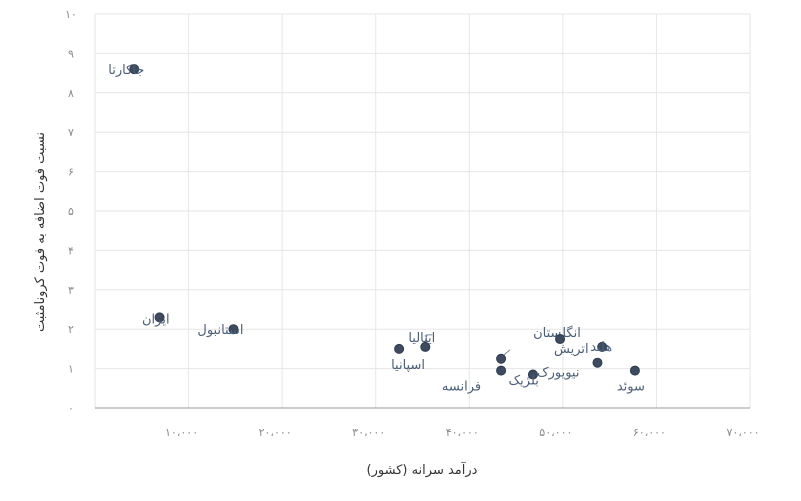 The height and width of the screenshot is (501, 801). What do you see at coordinates (220, 330) in the screenshot?
I see `point-label: استانبول` at bounding box center [220, 330].